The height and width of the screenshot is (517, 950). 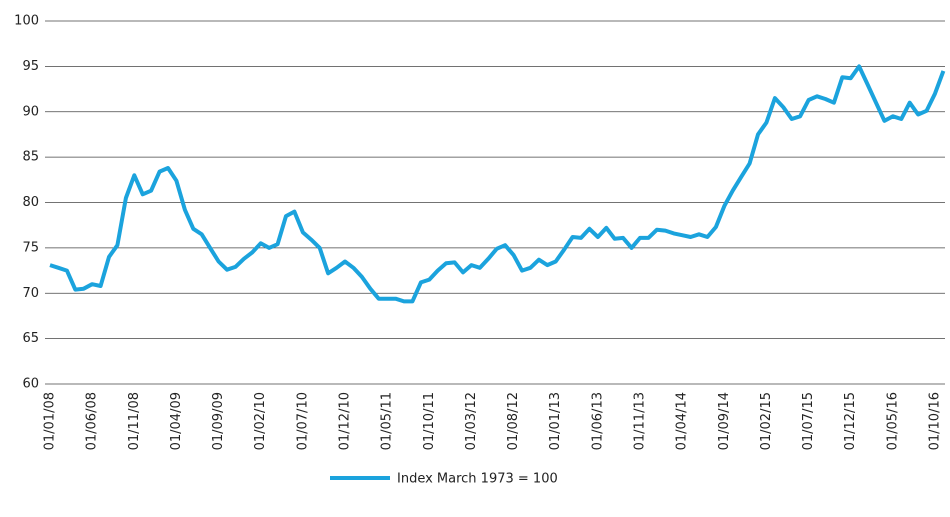 What do you see at coordinates (134, 421) in the screenshot?
I see `x-tick-label: 01/11/08` at bounding box center [134, 421].